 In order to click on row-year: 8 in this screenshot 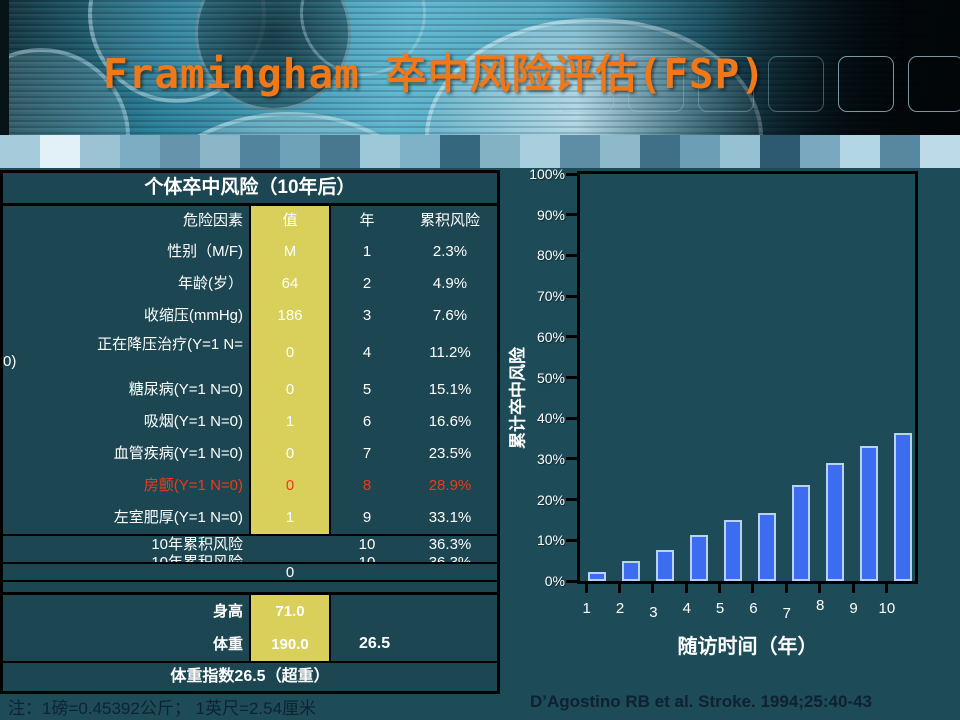, I will do `click(367, 486)`.